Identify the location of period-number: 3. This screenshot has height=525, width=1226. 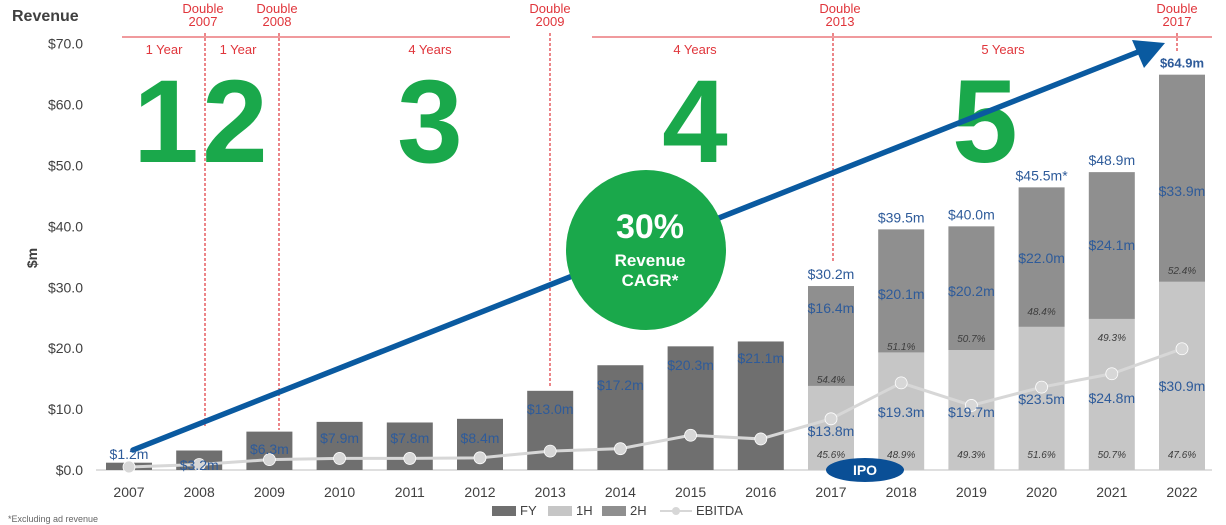
(430, 122).